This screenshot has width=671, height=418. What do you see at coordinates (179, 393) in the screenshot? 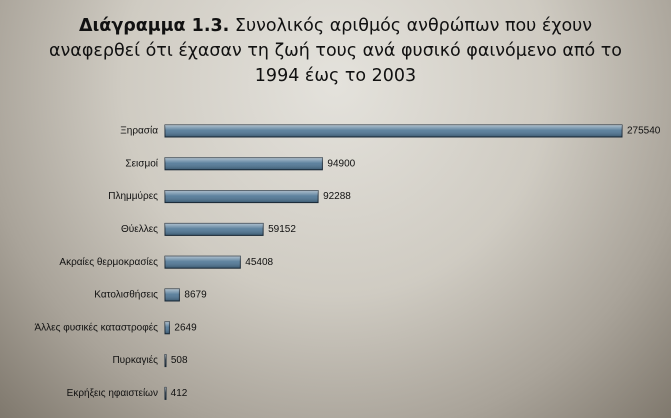
I see `value-label: 412` at bounding box center [179, 393].